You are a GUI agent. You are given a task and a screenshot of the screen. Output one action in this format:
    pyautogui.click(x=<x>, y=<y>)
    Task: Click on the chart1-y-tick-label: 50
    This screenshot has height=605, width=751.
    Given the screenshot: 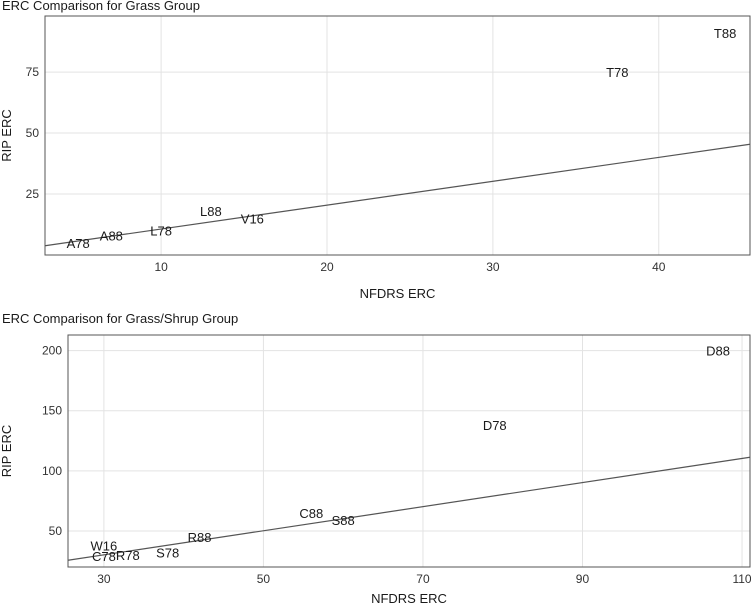 What is the action you would take?
    pyautogui.click(x=33, y=133)
    